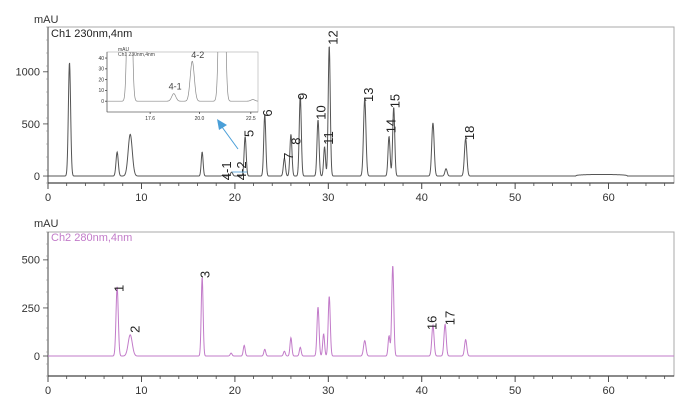 This screenshot has width=695, height=405. I want to click on ch1-peak-label: 10, so click(320, 112).